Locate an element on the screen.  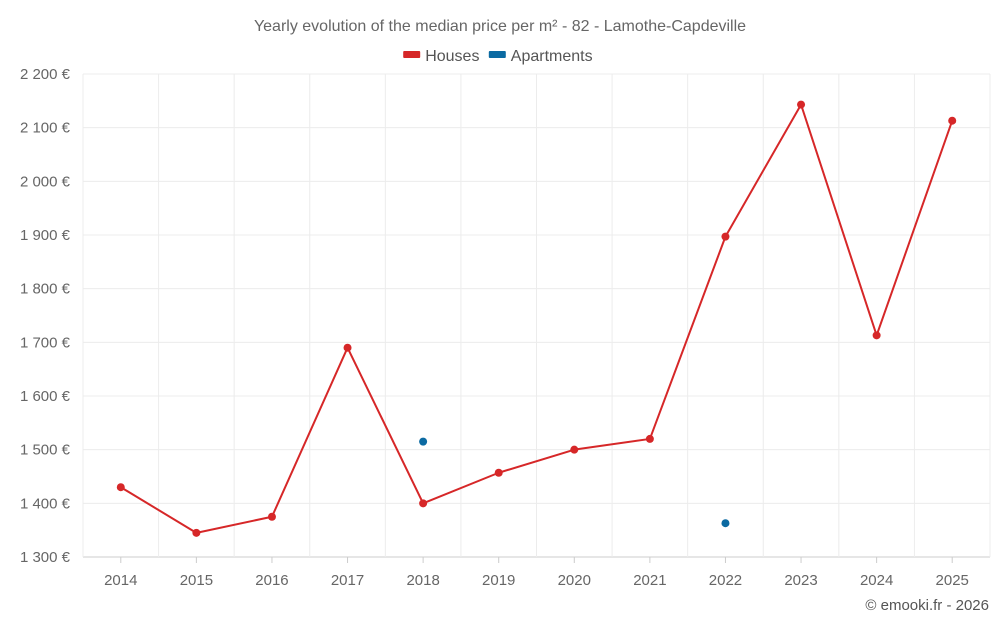
legend: Houses Apartments is located at coordinates (498, 56).